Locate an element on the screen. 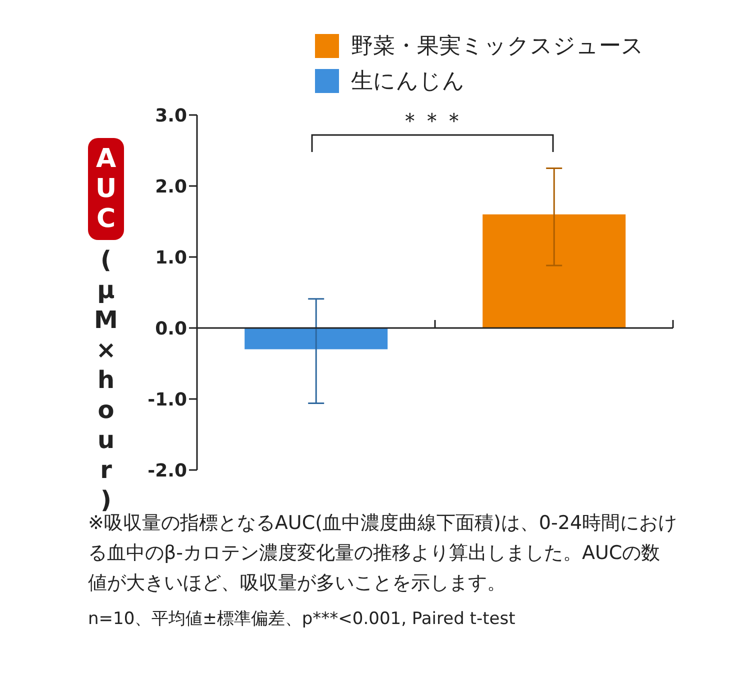 This screenshot has width=751, height=684. legend-label: 生にんじん is located at coordinates (408, 82).